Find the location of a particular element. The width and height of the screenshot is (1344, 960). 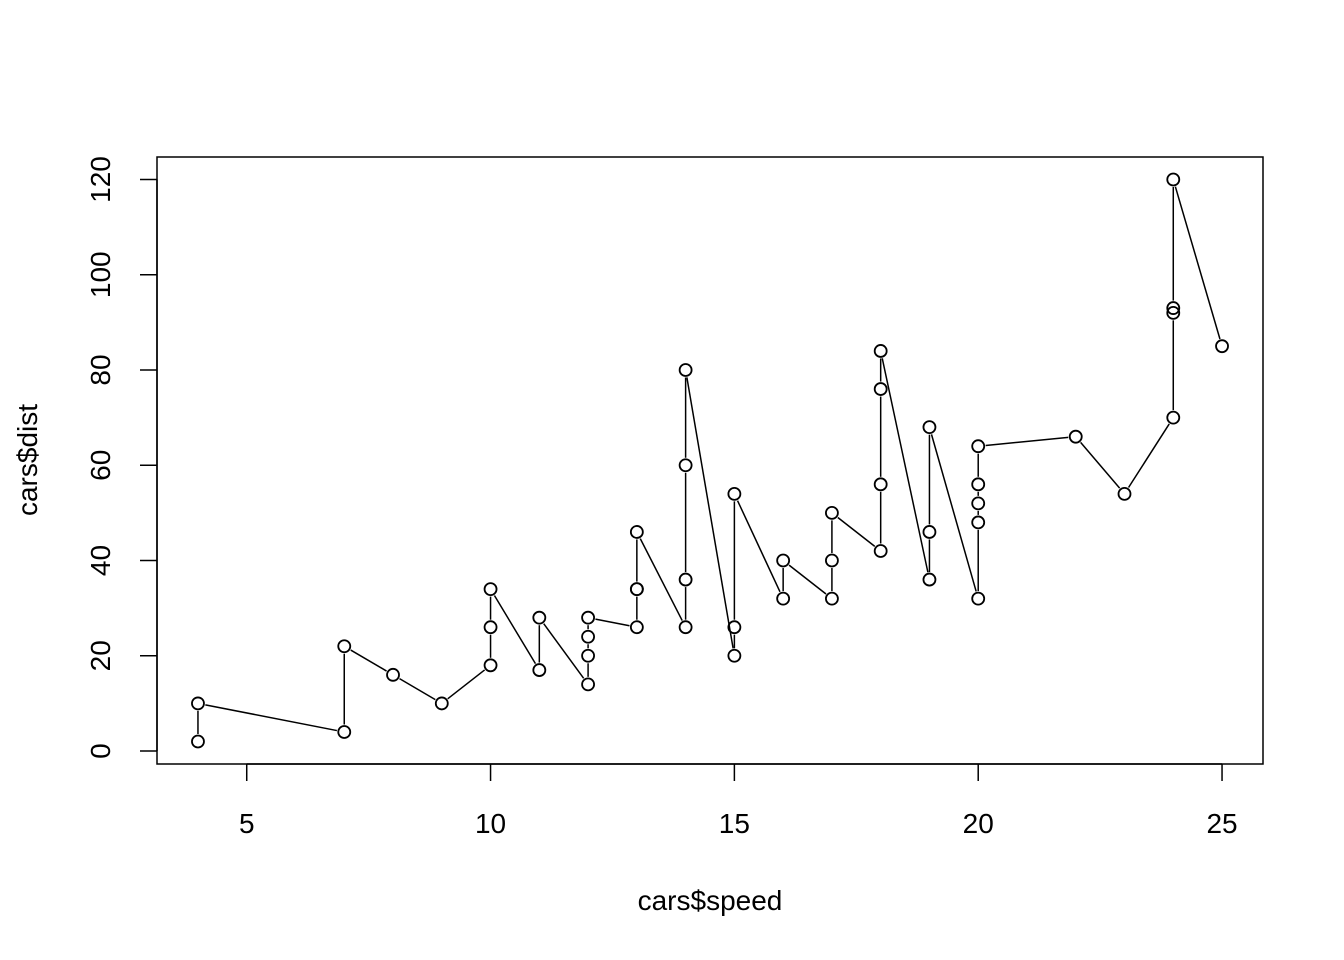

y-axis: 0 20 40 60 80 100 120 is located at coordinates (121, 457).